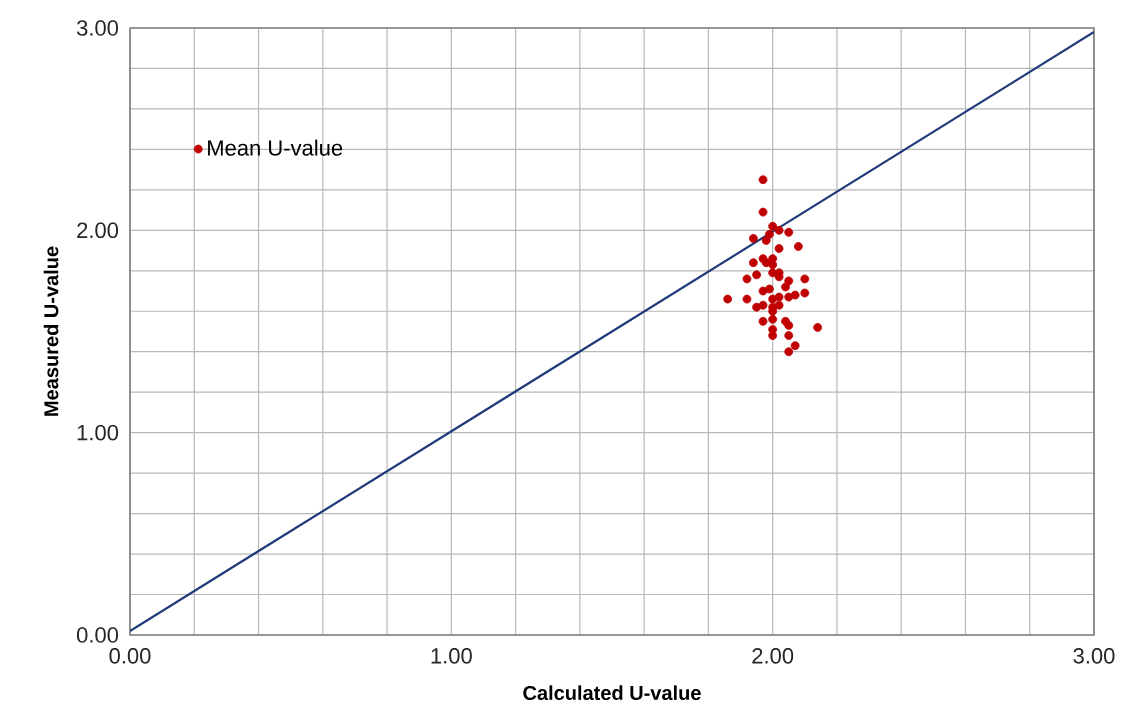  Describe the element at coordinates (97, 28) in the screenshot. I see `y-tick-label: 3.00` at that location.